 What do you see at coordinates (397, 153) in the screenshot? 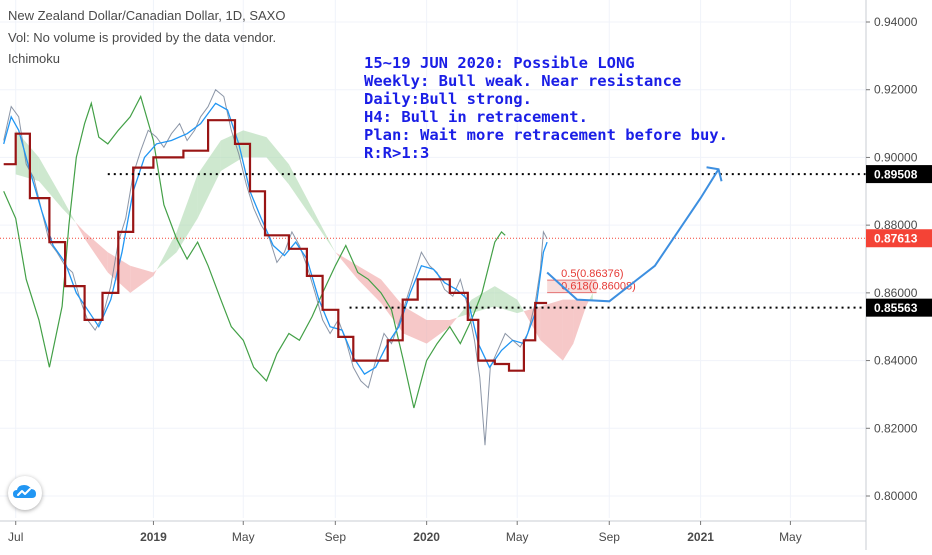
I see `annotation-line: R:R>1:3` at bounding box center [397, 153].